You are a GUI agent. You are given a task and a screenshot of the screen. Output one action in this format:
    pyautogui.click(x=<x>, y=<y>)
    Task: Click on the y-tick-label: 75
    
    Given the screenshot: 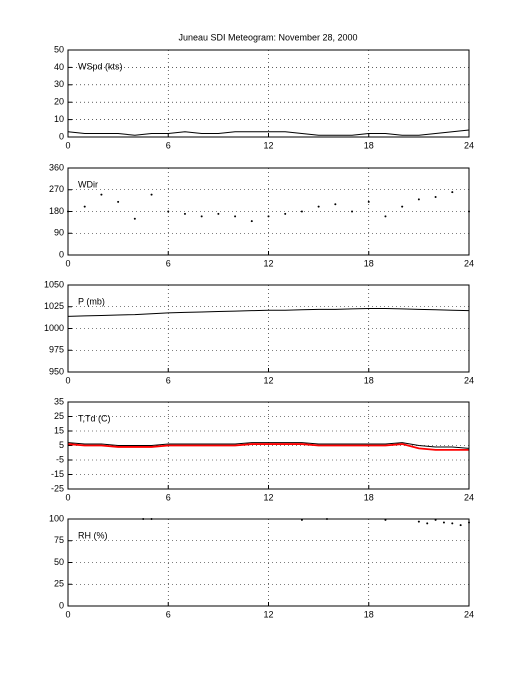 What is the action you would take?
    pyautogui.click(x=59, y=540)
    